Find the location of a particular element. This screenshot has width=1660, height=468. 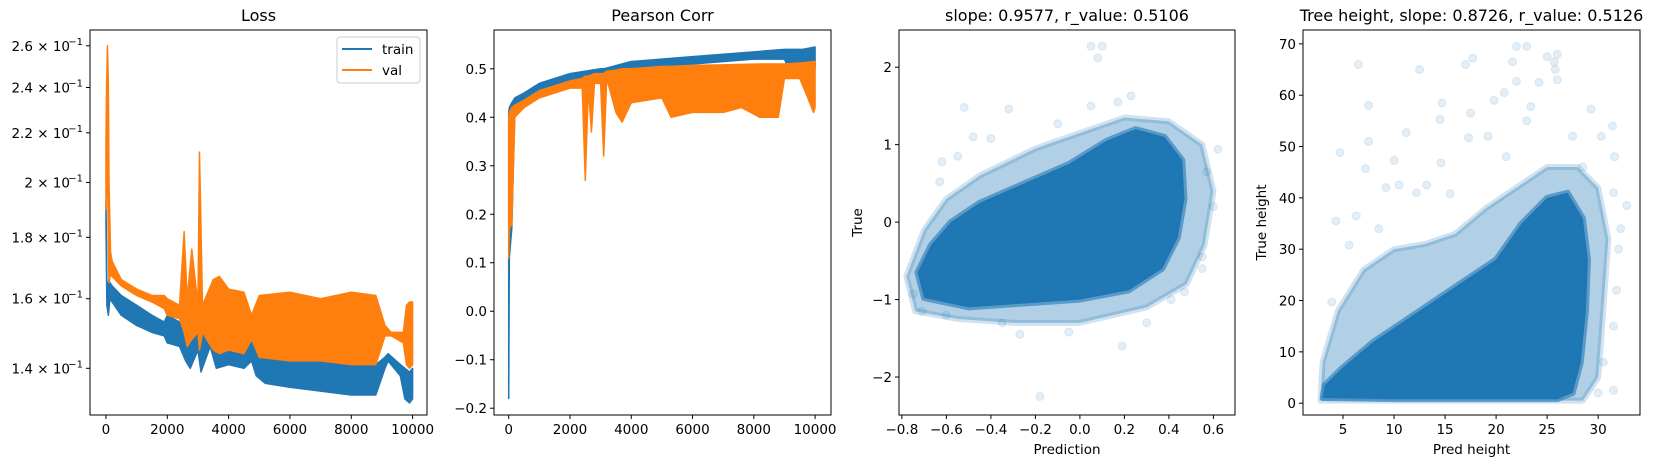

y-tick-label: 1.4 × 10 is located at coordinates (40, 369).